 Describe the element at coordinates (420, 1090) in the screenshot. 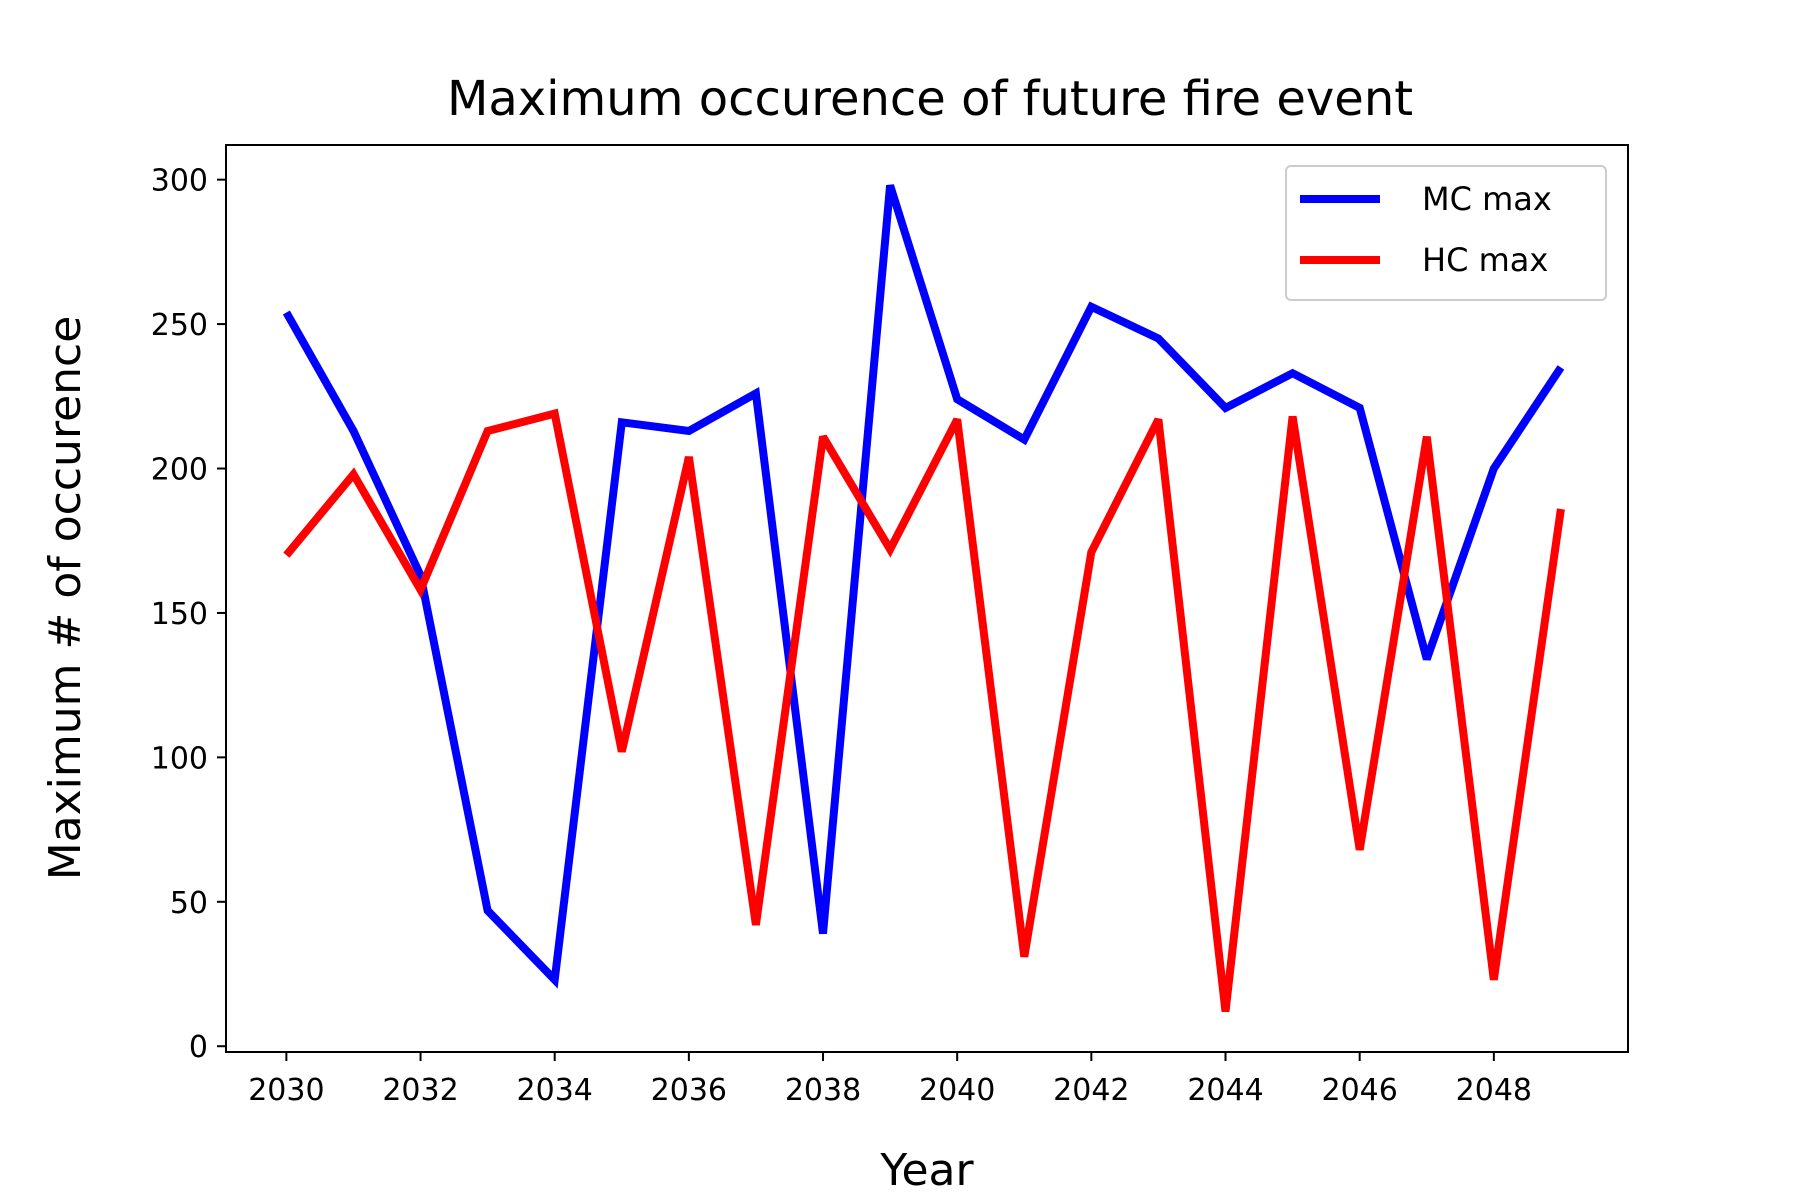

I see `x-tick-label: 2032` at that location.